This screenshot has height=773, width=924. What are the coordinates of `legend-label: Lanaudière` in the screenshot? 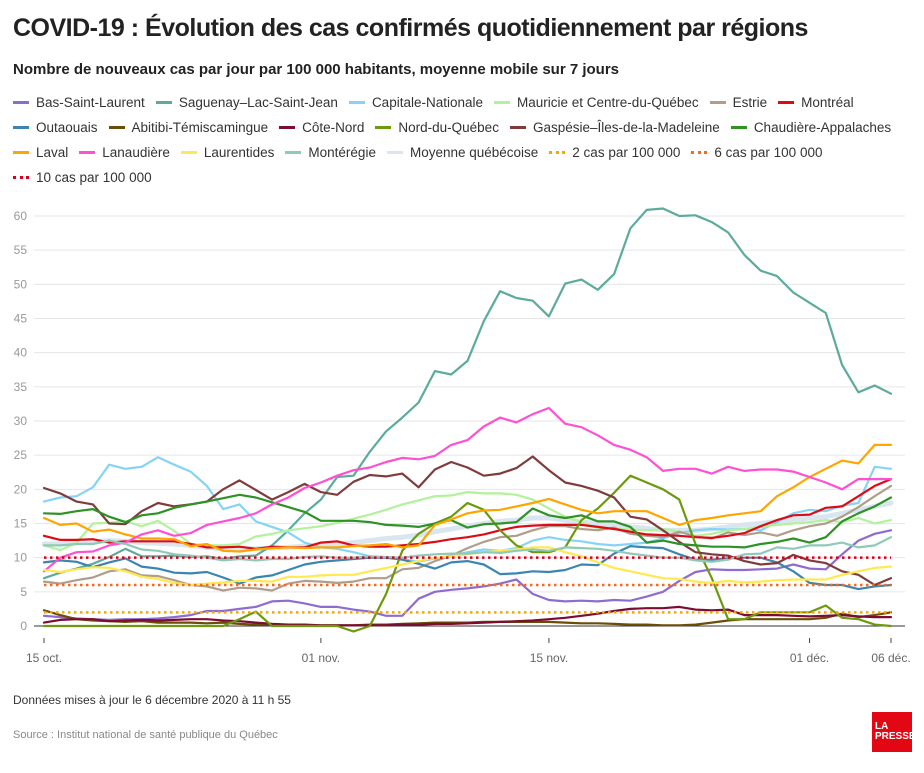 It's located at (136, 152).